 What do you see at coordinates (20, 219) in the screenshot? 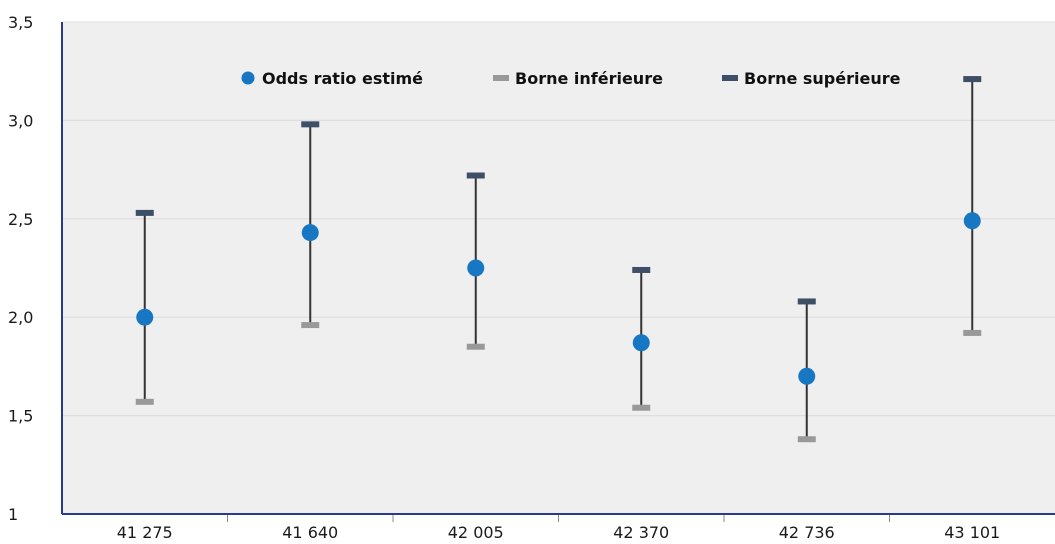
I see `y-tick-label: 2,5` at bounding box center [20, 219].